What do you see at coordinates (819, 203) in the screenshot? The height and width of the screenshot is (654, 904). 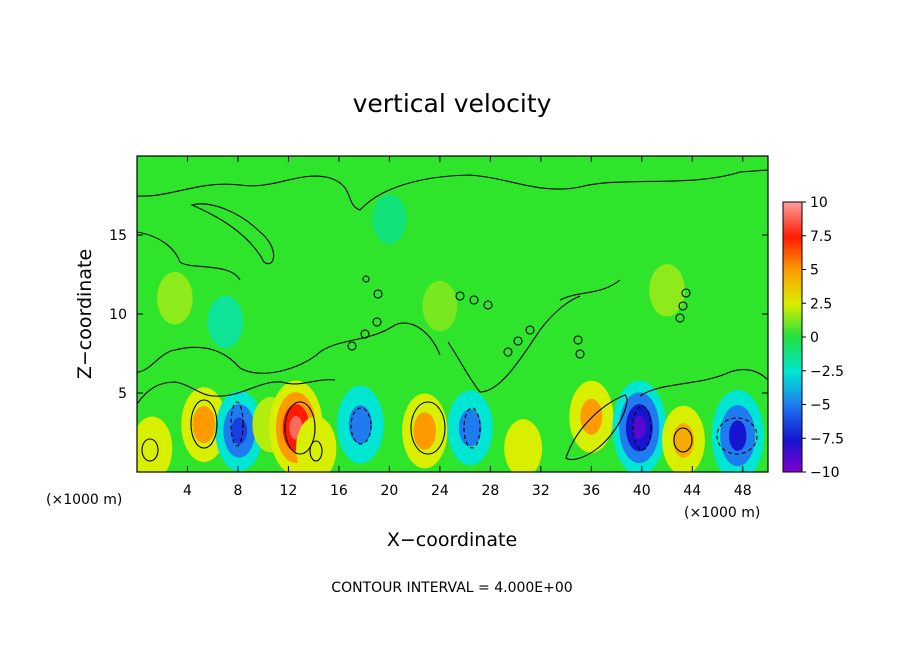 I see `colorbar-tick-label: 10` at bounding box center [819, 203].